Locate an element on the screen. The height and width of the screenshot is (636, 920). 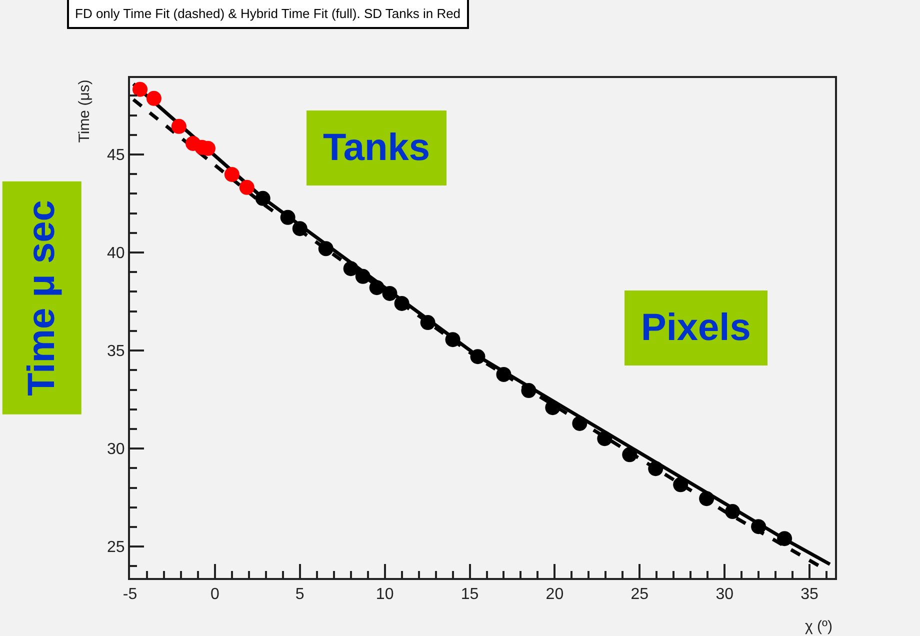
chart-title: FD only Time Fit (dashed) & Hybrid Time Fit (full). SD Tanks in Red is located at coordinates (268, 13).